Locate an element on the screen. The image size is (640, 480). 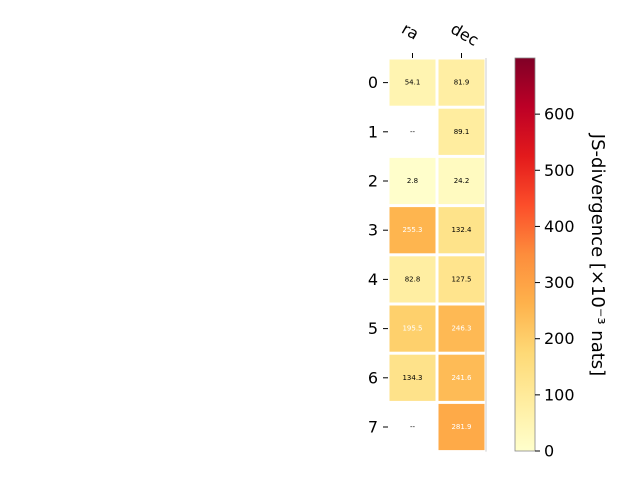
cell-value-label: 241.6 is located at coordinates (461, 378).